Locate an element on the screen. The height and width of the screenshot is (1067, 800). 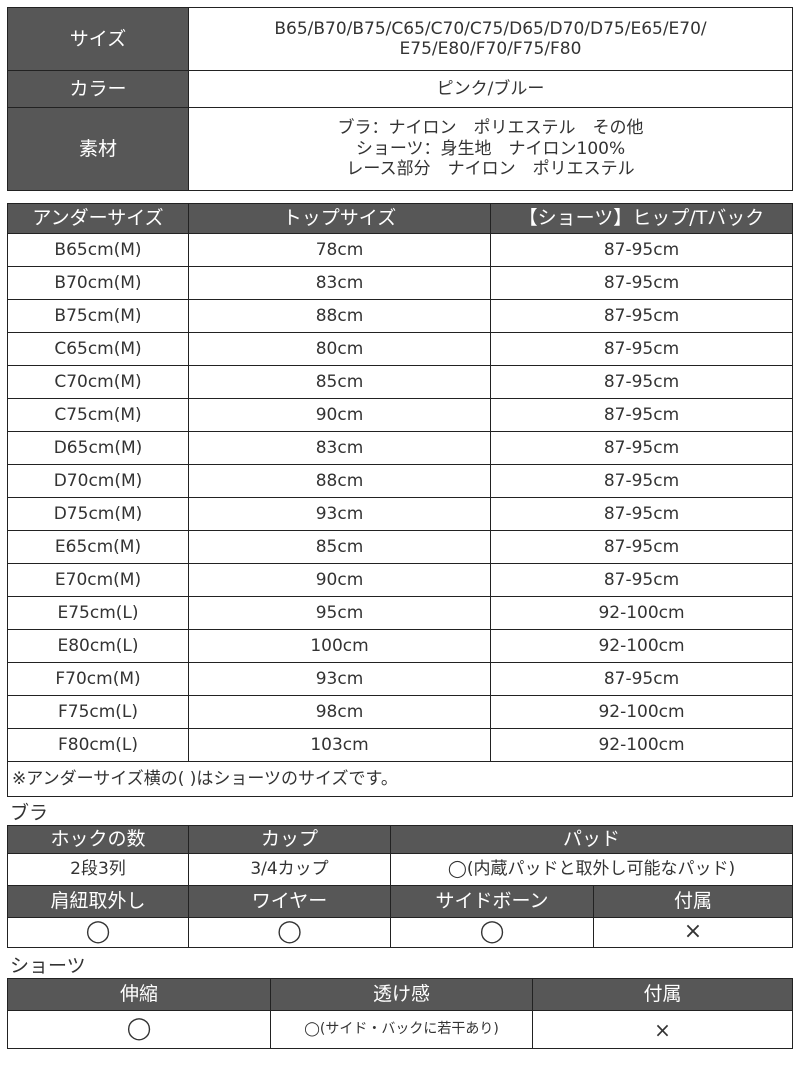
bra-title: ブラ is located at coordinates (29, 813).